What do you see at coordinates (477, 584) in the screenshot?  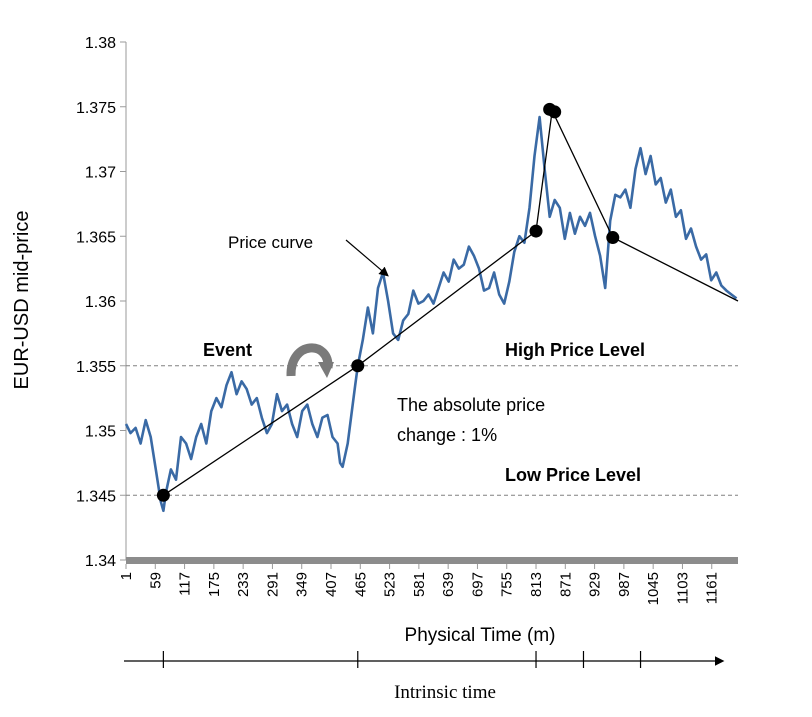 I see `x-tick-label: 697` at bounding box center [477, 584].